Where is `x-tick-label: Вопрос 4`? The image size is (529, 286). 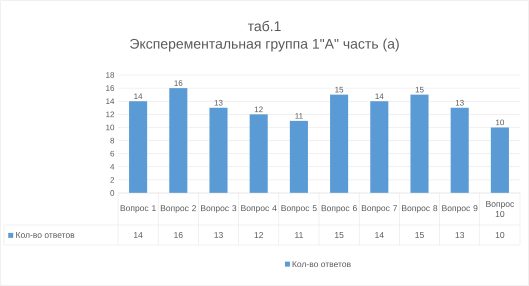 x-tick-label: Вопрос 4 is located at coordinates (259, 209).